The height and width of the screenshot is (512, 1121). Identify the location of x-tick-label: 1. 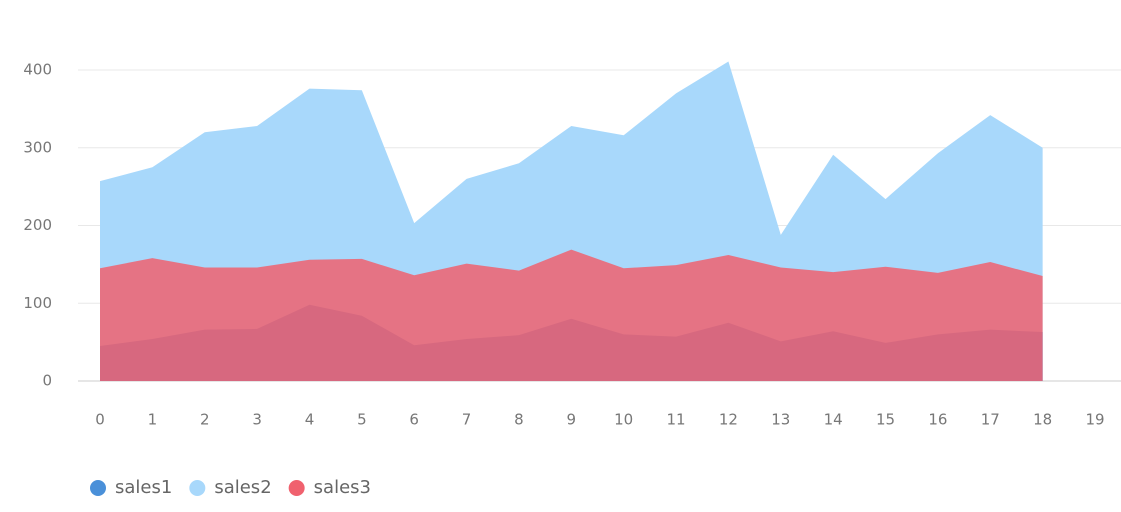
(153, 420).